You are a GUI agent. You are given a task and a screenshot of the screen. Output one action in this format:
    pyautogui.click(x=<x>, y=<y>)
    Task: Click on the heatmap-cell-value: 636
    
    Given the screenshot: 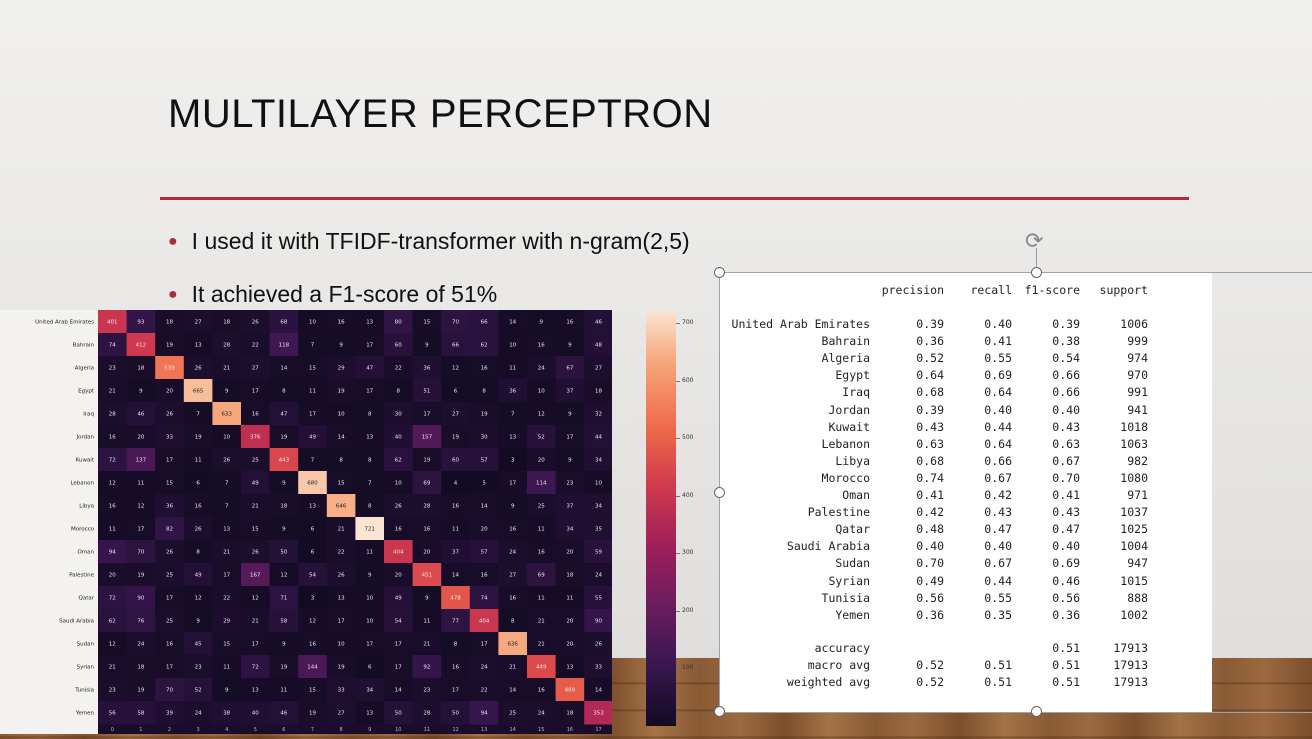 What is the action you would take?
    pyautogui.click(x=512, y=645)
    